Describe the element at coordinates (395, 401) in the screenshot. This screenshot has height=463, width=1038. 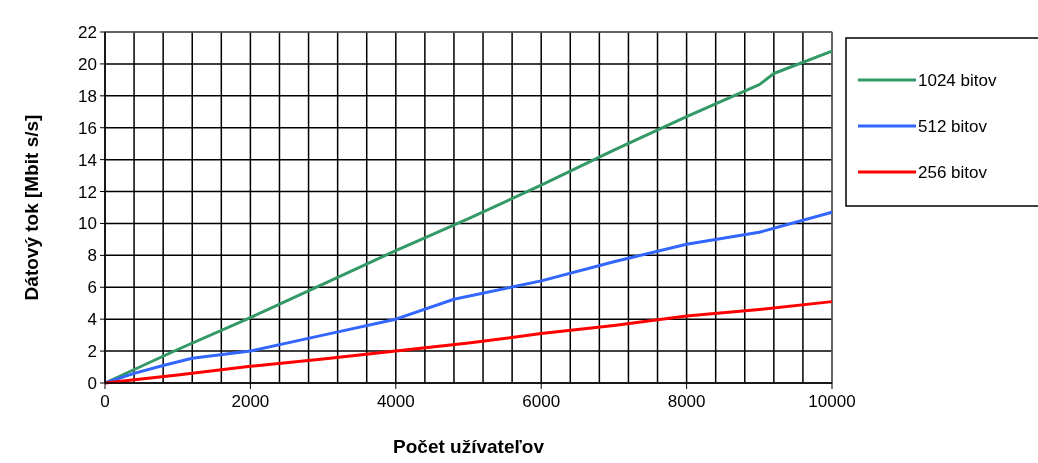
I see `x-tick-label: 4000` at that location.